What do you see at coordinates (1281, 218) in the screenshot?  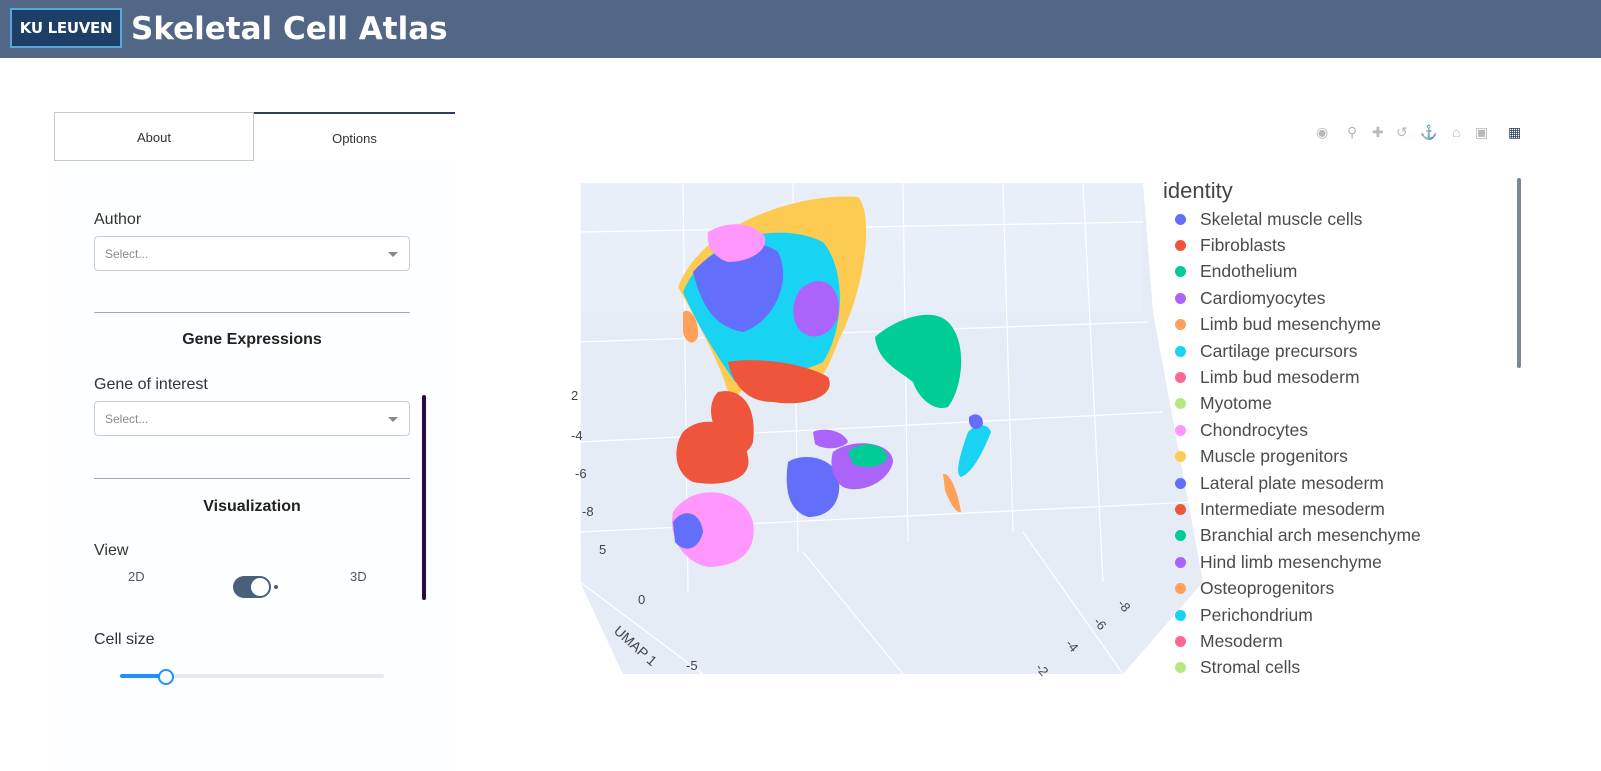 I see `legend-label: Skeletal muscle cells` at bounding box center [1281, 218].